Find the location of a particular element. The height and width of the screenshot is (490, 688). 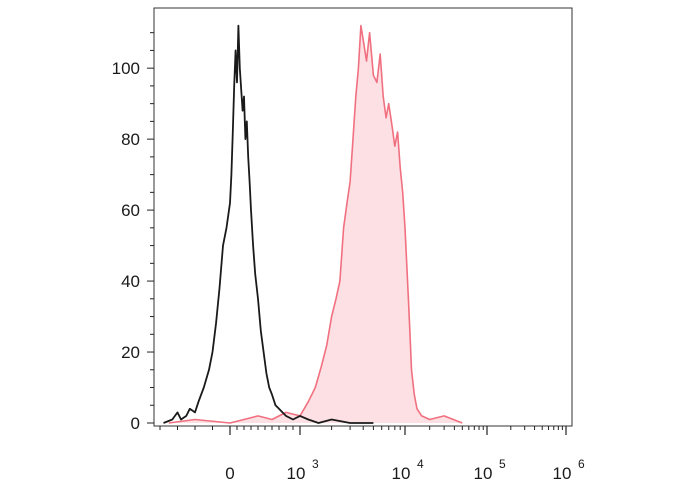

y-axis: 0 20 40 60 80 100 is located at coordinates (133, 232).